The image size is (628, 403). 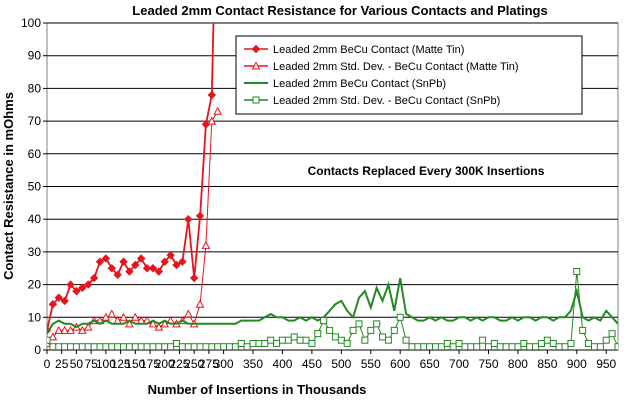 What do you see at coordinates (106, 364) in the screenshot?
I see `x-tick-label: 100` at bounding box center [106, 364].